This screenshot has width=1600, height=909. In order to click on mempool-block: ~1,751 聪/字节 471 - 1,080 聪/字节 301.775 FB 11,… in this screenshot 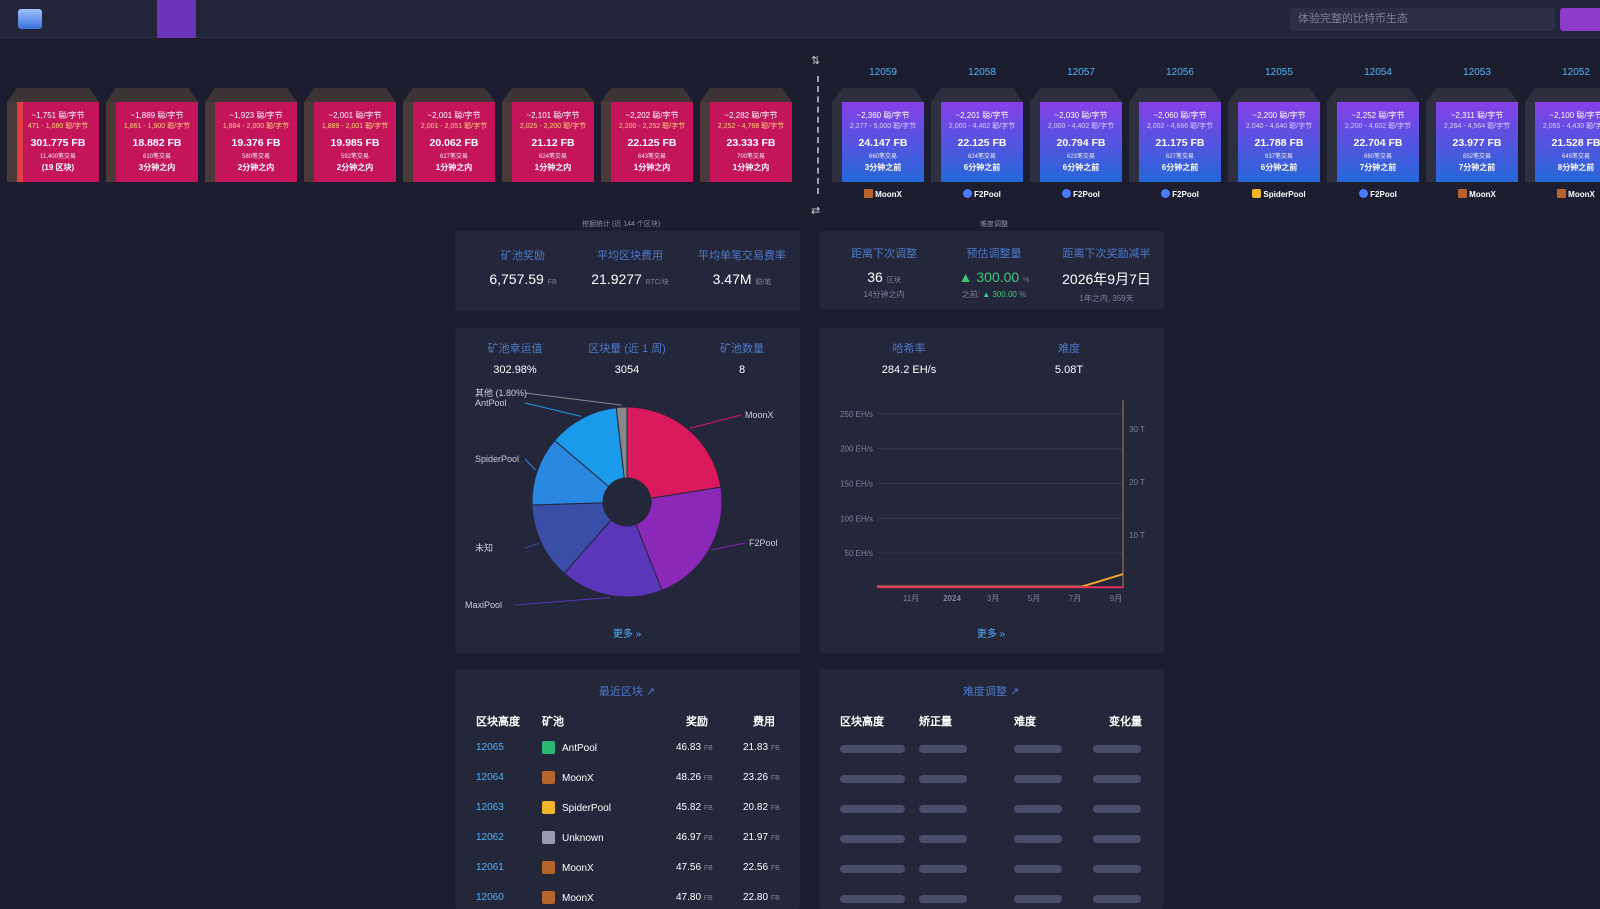, I will do `click(53, 135)`.